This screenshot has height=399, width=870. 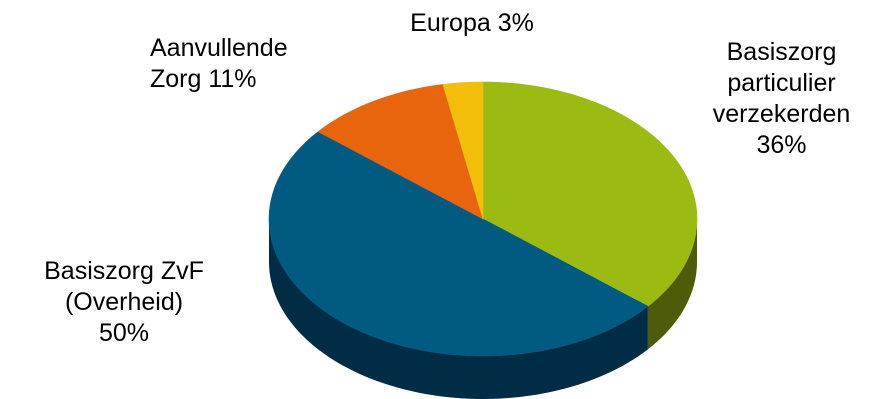 What do you see at coordinates (219, 63) in the screenshot?
I see `label-aanvullende-zorg: Aanvullende Zorg 11%` at bounding box center [219, 63].